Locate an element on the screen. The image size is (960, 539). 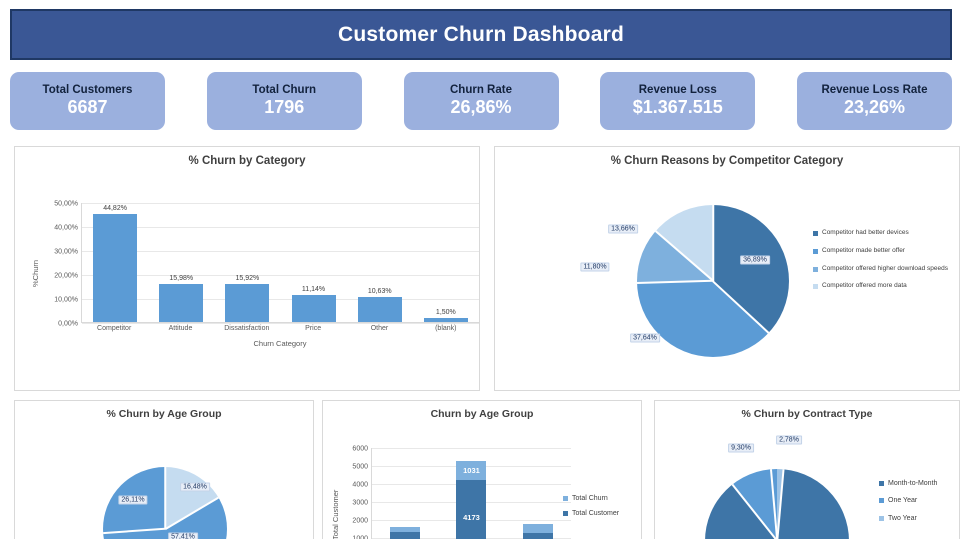
x-axis-tick-label: (blank) is located at coordinates (446, 328).